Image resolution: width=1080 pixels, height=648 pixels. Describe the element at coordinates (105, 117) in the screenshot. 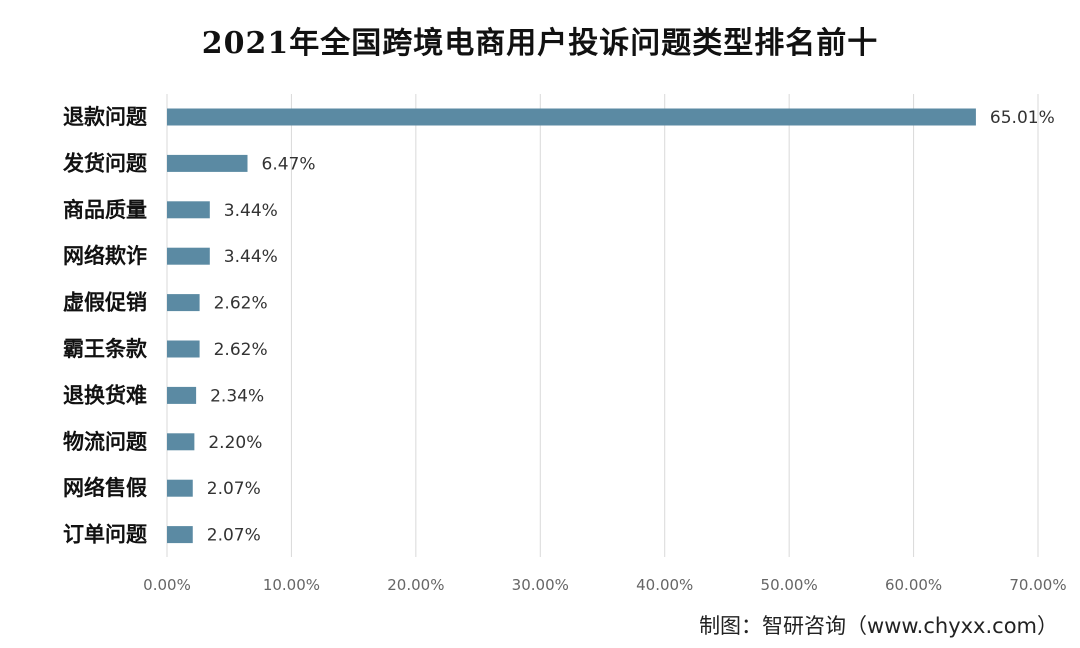

I see `category-label: 退款问题` at that location.